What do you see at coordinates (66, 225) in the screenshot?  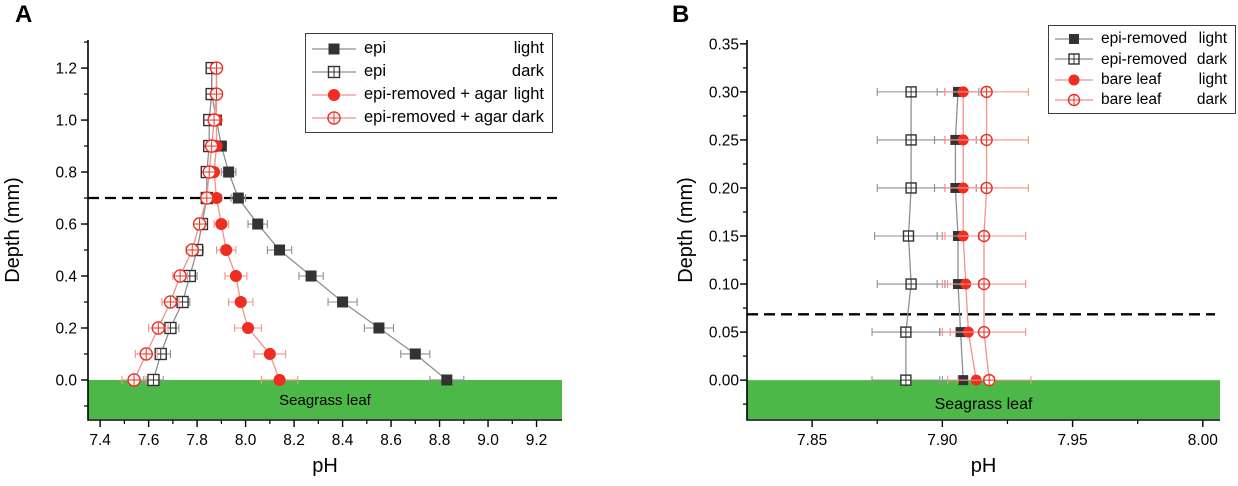 I see `y-tick-label: 0.6` at bounding box center [66, 225].